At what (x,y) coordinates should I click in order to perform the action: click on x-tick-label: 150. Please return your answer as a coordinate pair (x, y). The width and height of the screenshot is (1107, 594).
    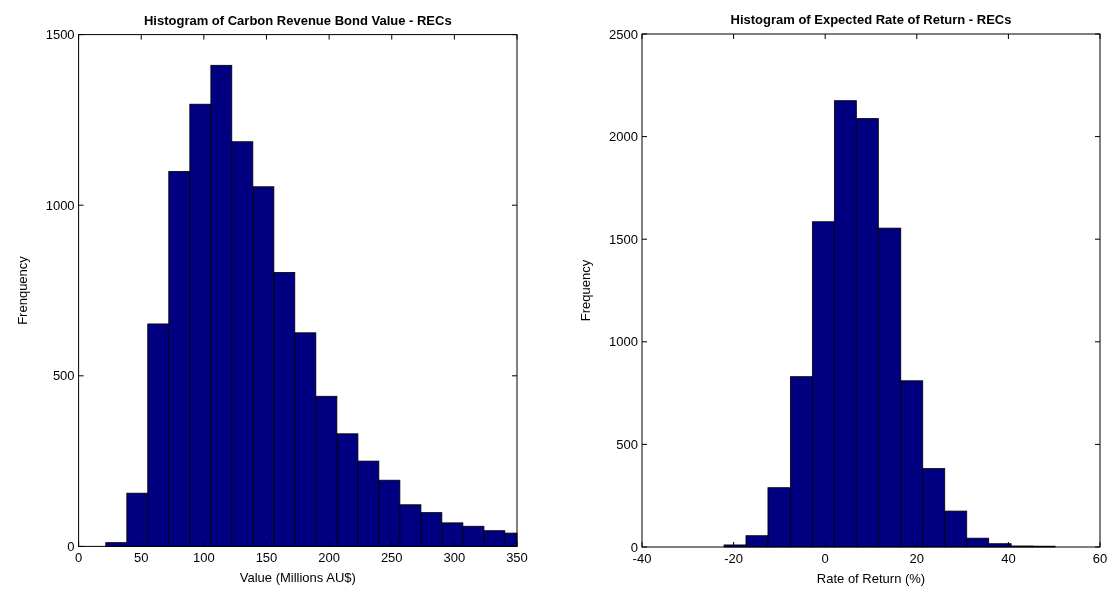
    Looking at the image, I should click on (266, 558).